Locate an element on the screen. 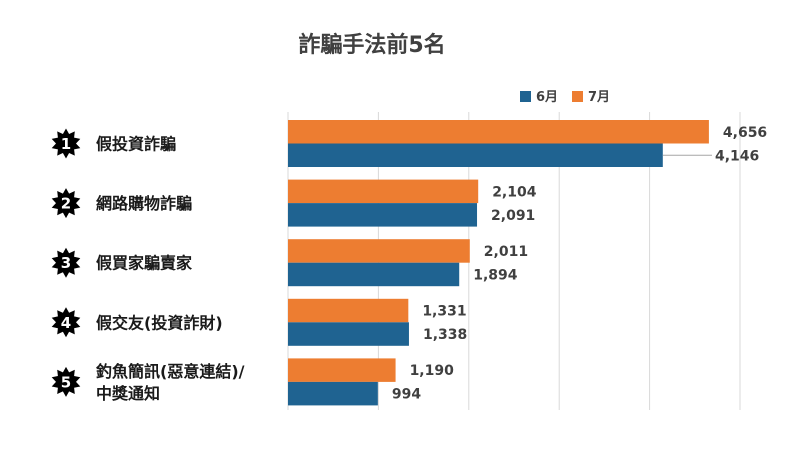 The height and width of the screenshot is (450, 800). category-label: 假投資詐騙 is located at coordinates (136, 144).